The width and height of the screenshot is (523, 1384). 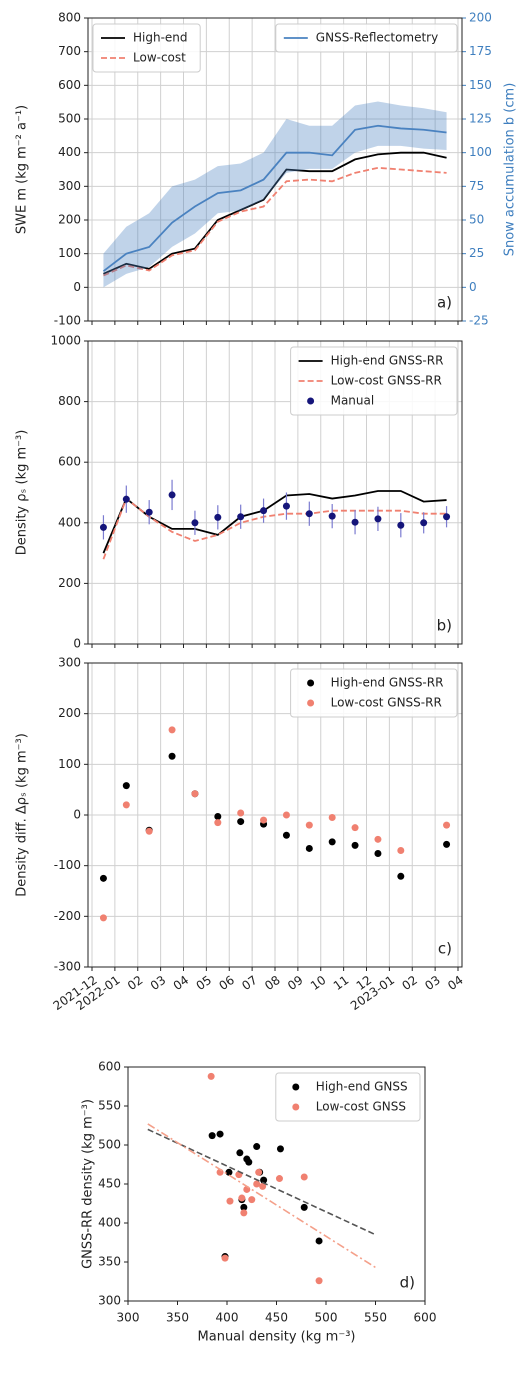 What do you see at coordinates (135, 983) in the screenshot?
I see `x-tick-label: 02` at bounding box center [135, 983].